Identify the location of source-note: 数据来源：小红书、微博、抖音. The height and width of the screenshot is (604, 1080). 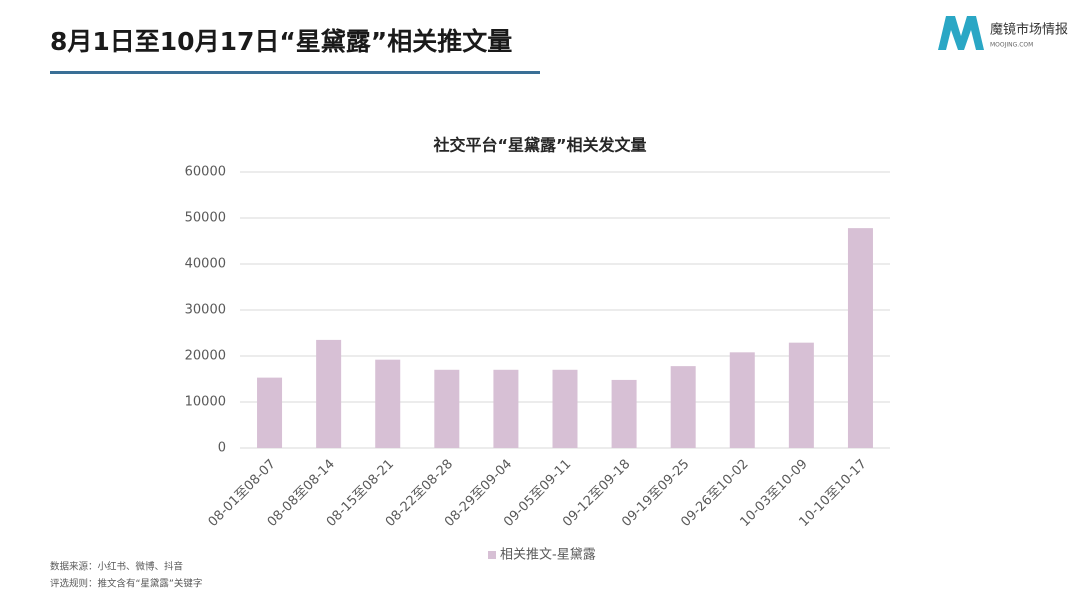
(116, 567).